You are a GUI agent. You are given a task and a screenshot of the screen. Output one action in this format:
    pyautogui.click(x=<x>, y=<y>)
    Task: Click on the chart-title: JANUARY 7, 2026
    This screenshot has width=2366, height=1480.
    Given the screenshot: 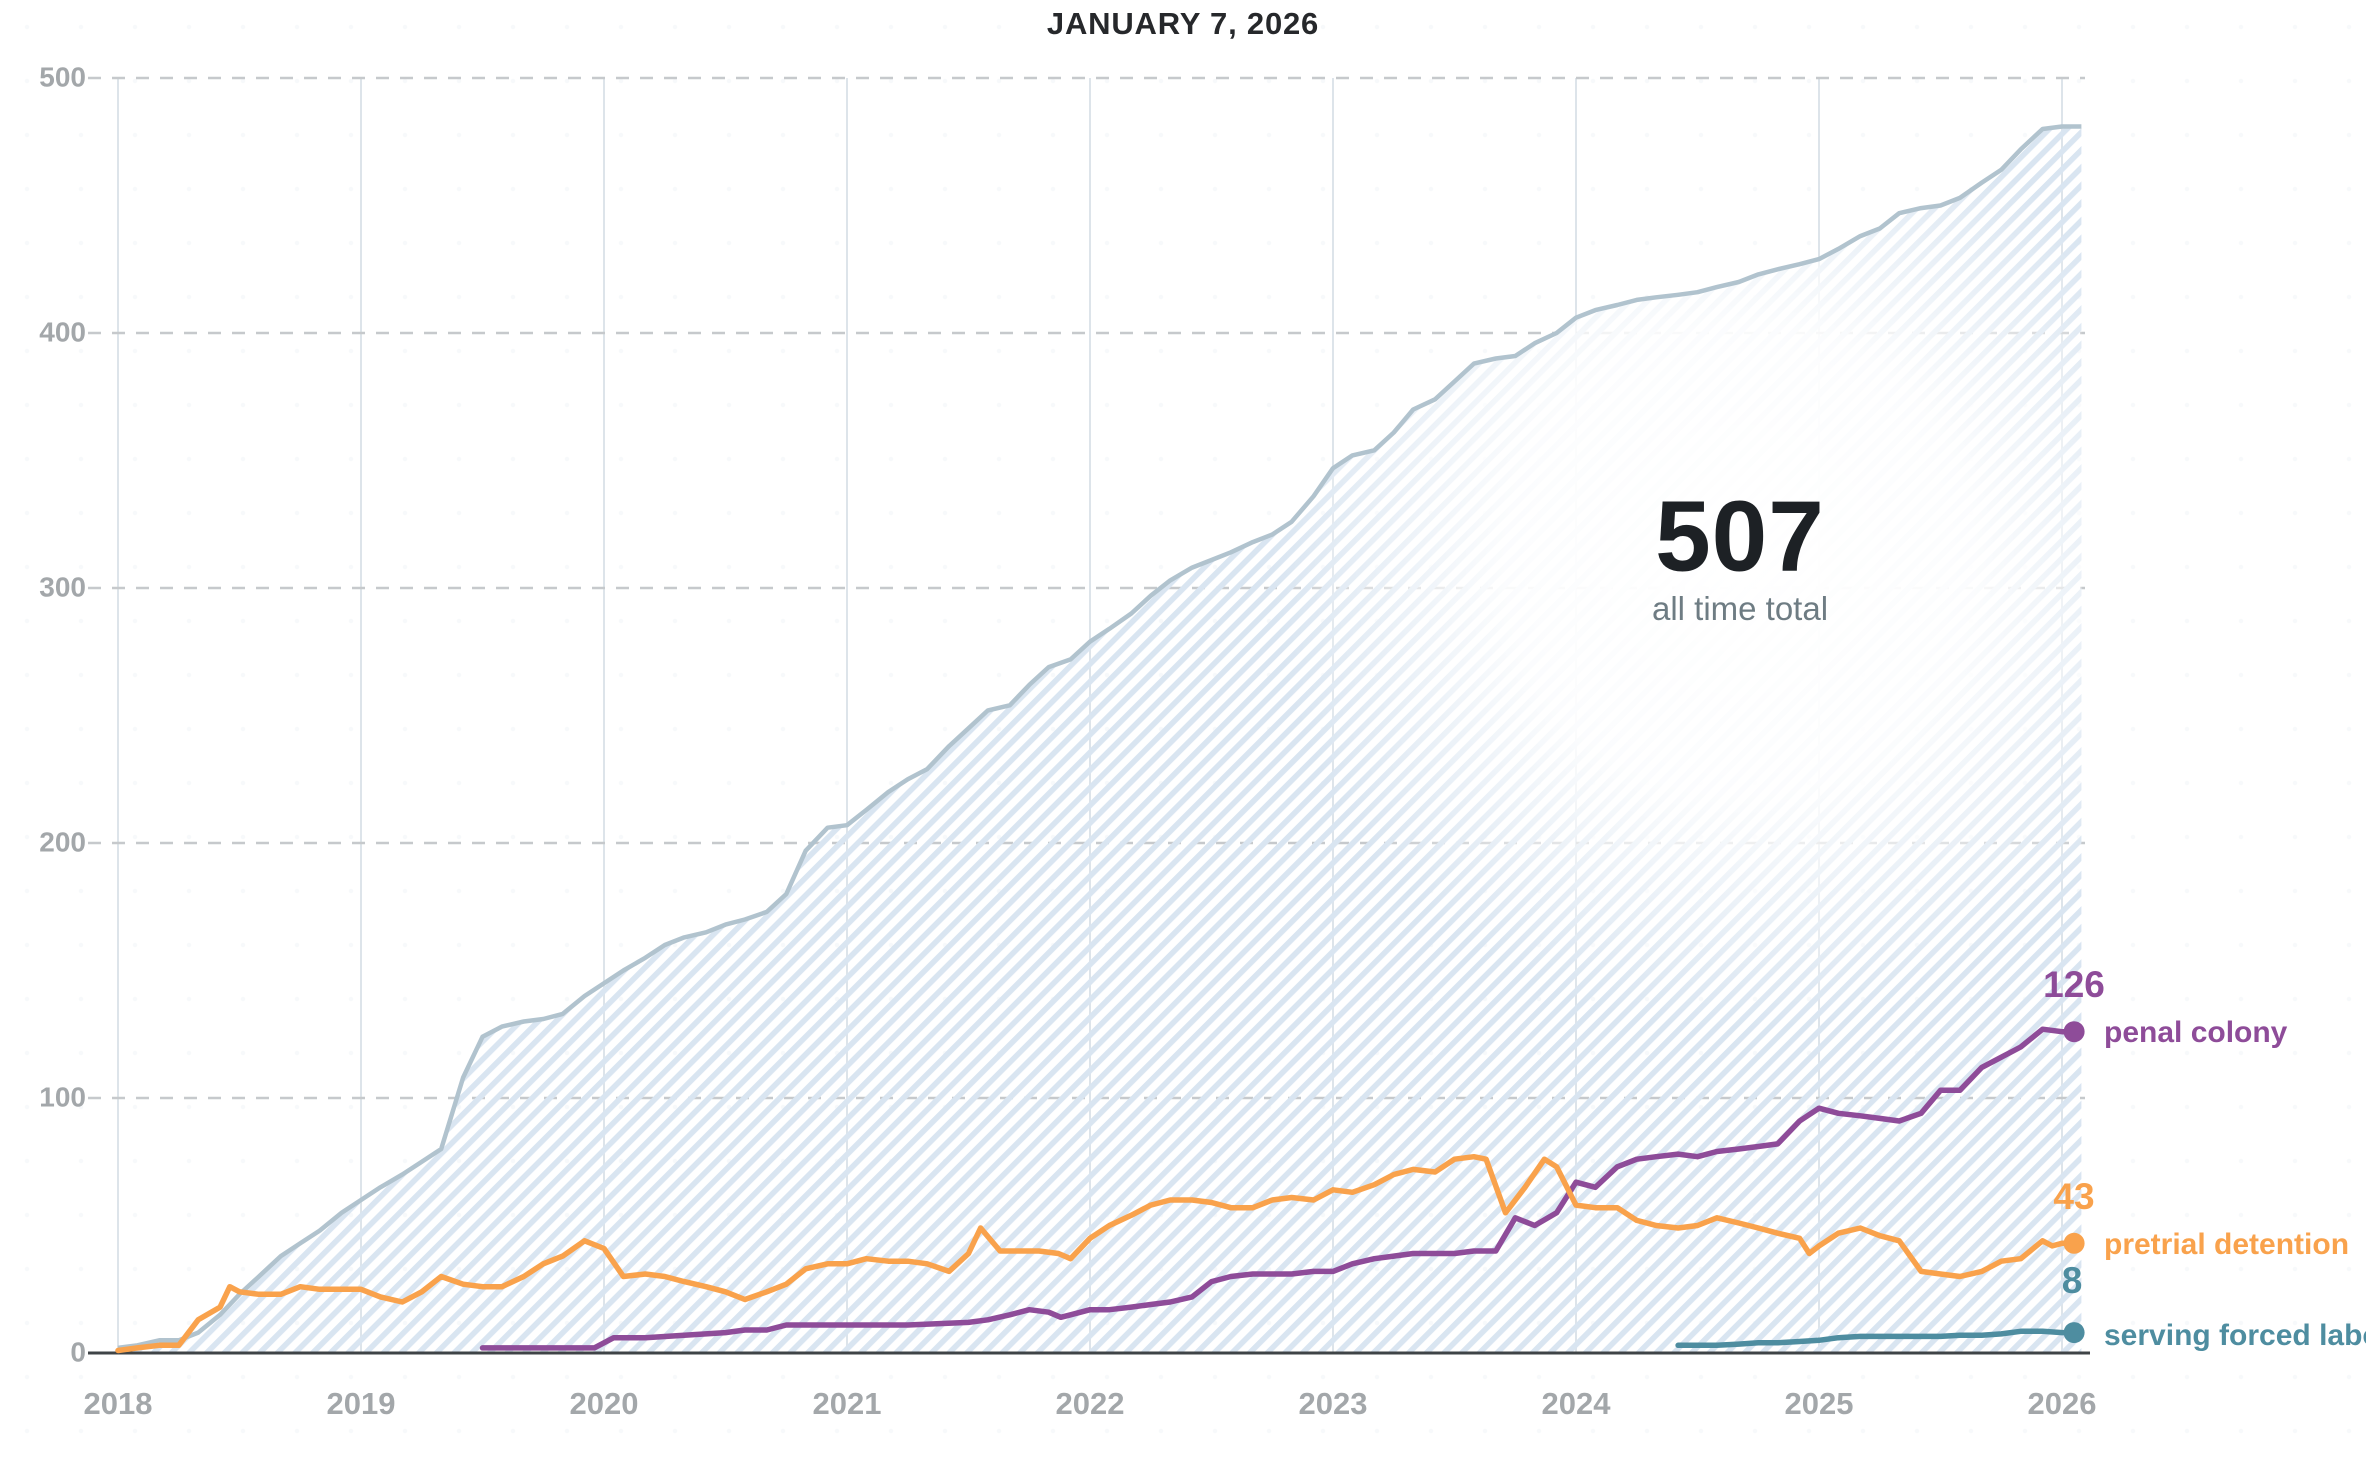 What is the action you would take?
    pyautogui.click(x=1183, y=23)
    